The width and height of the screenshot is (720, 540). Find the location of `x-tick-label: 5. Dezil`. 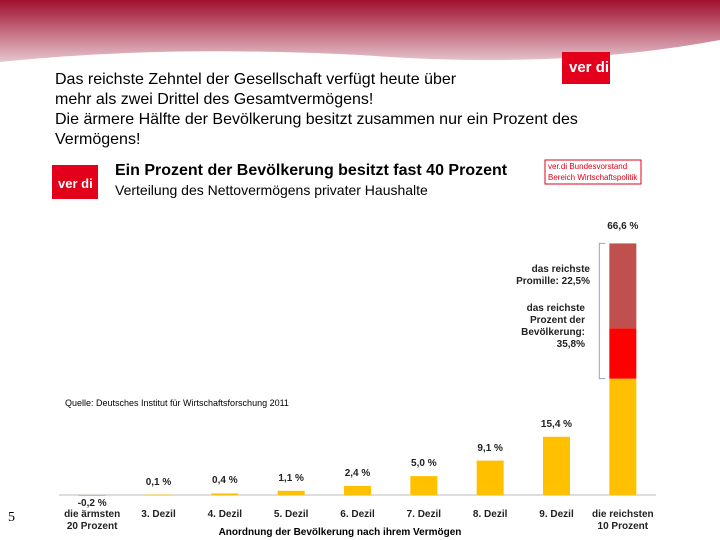

x-tick-label: 5. Dezil is located at coordinates (291, 514).